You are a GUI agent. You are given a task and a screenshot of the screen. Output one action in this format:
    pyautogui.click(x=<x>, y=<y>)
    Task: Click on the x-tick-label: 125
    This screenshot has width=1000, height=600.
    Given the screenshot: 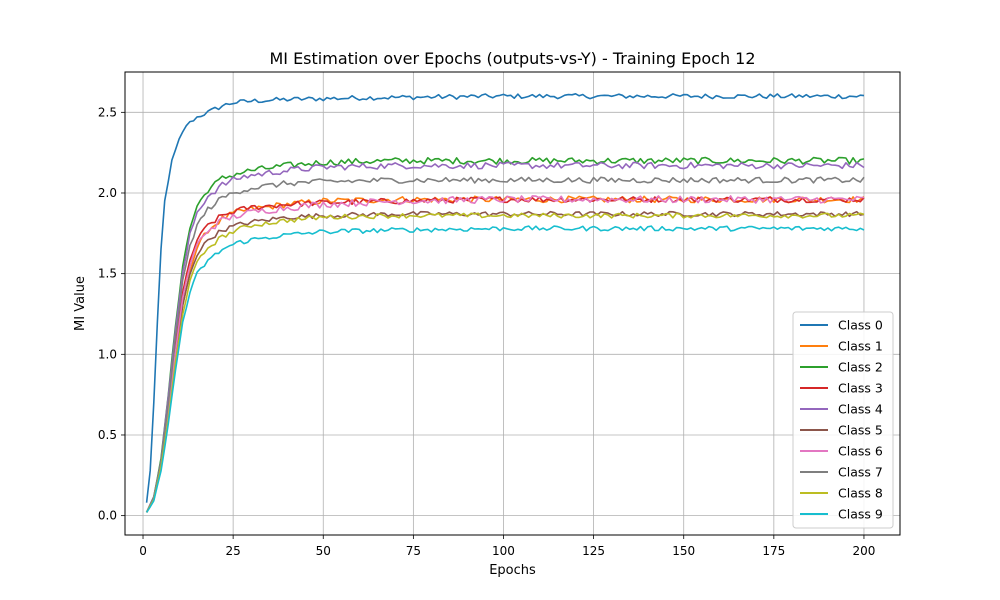 What is the action you would take?
    pyautogui.click(x=593, y=551)
    